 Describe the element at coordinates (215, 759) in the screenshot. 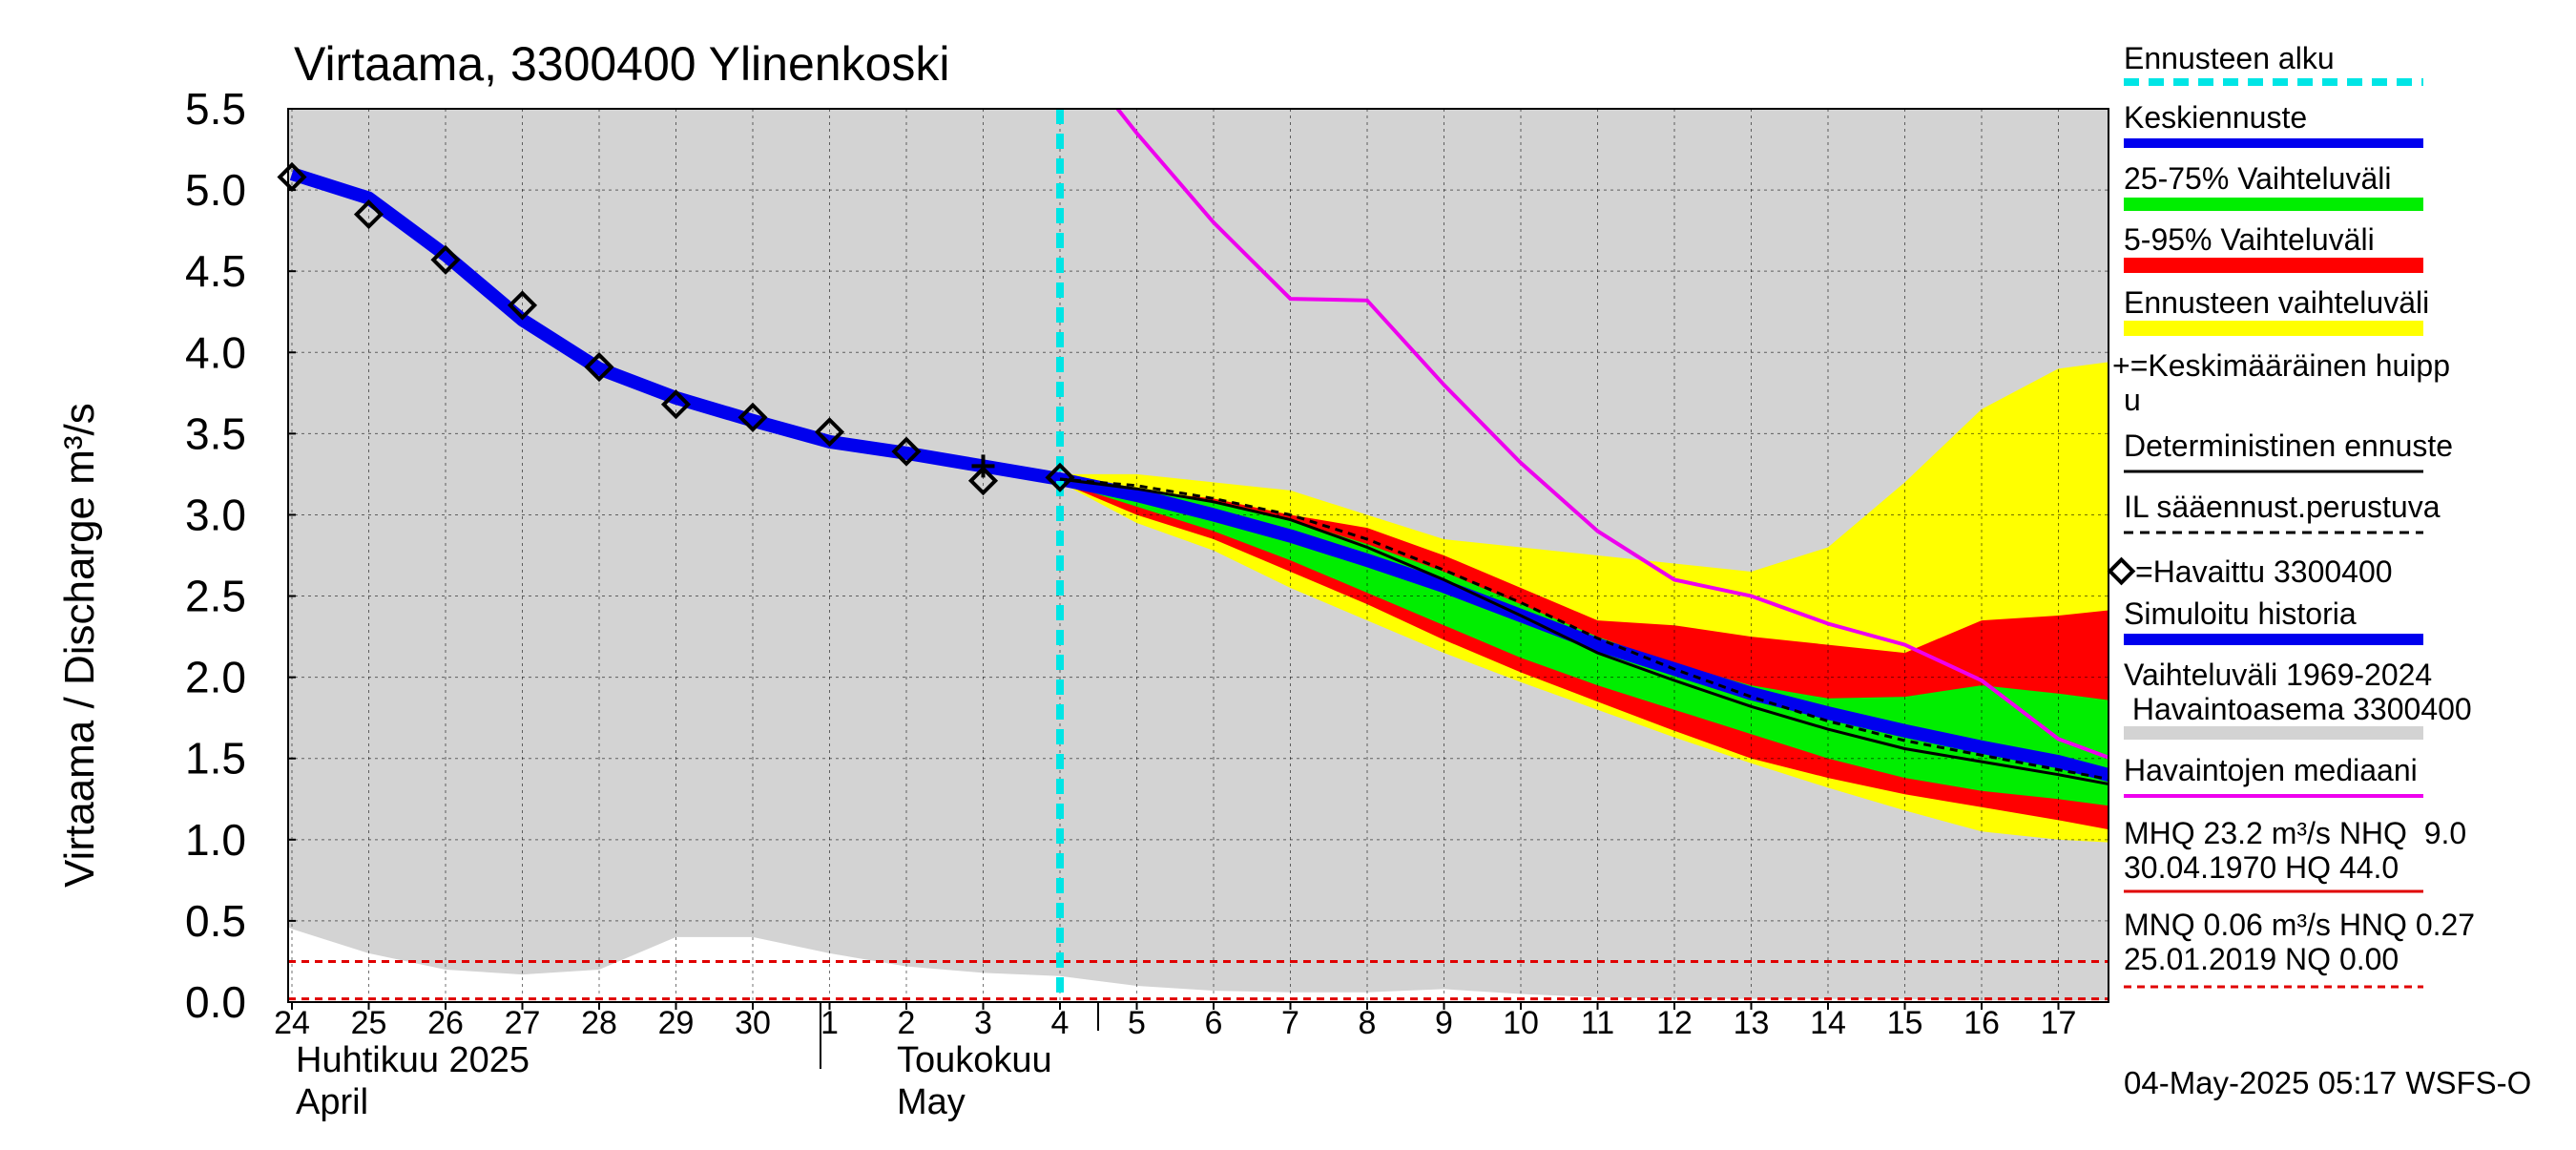

I see `y-tick-label: 1.5` at that location.